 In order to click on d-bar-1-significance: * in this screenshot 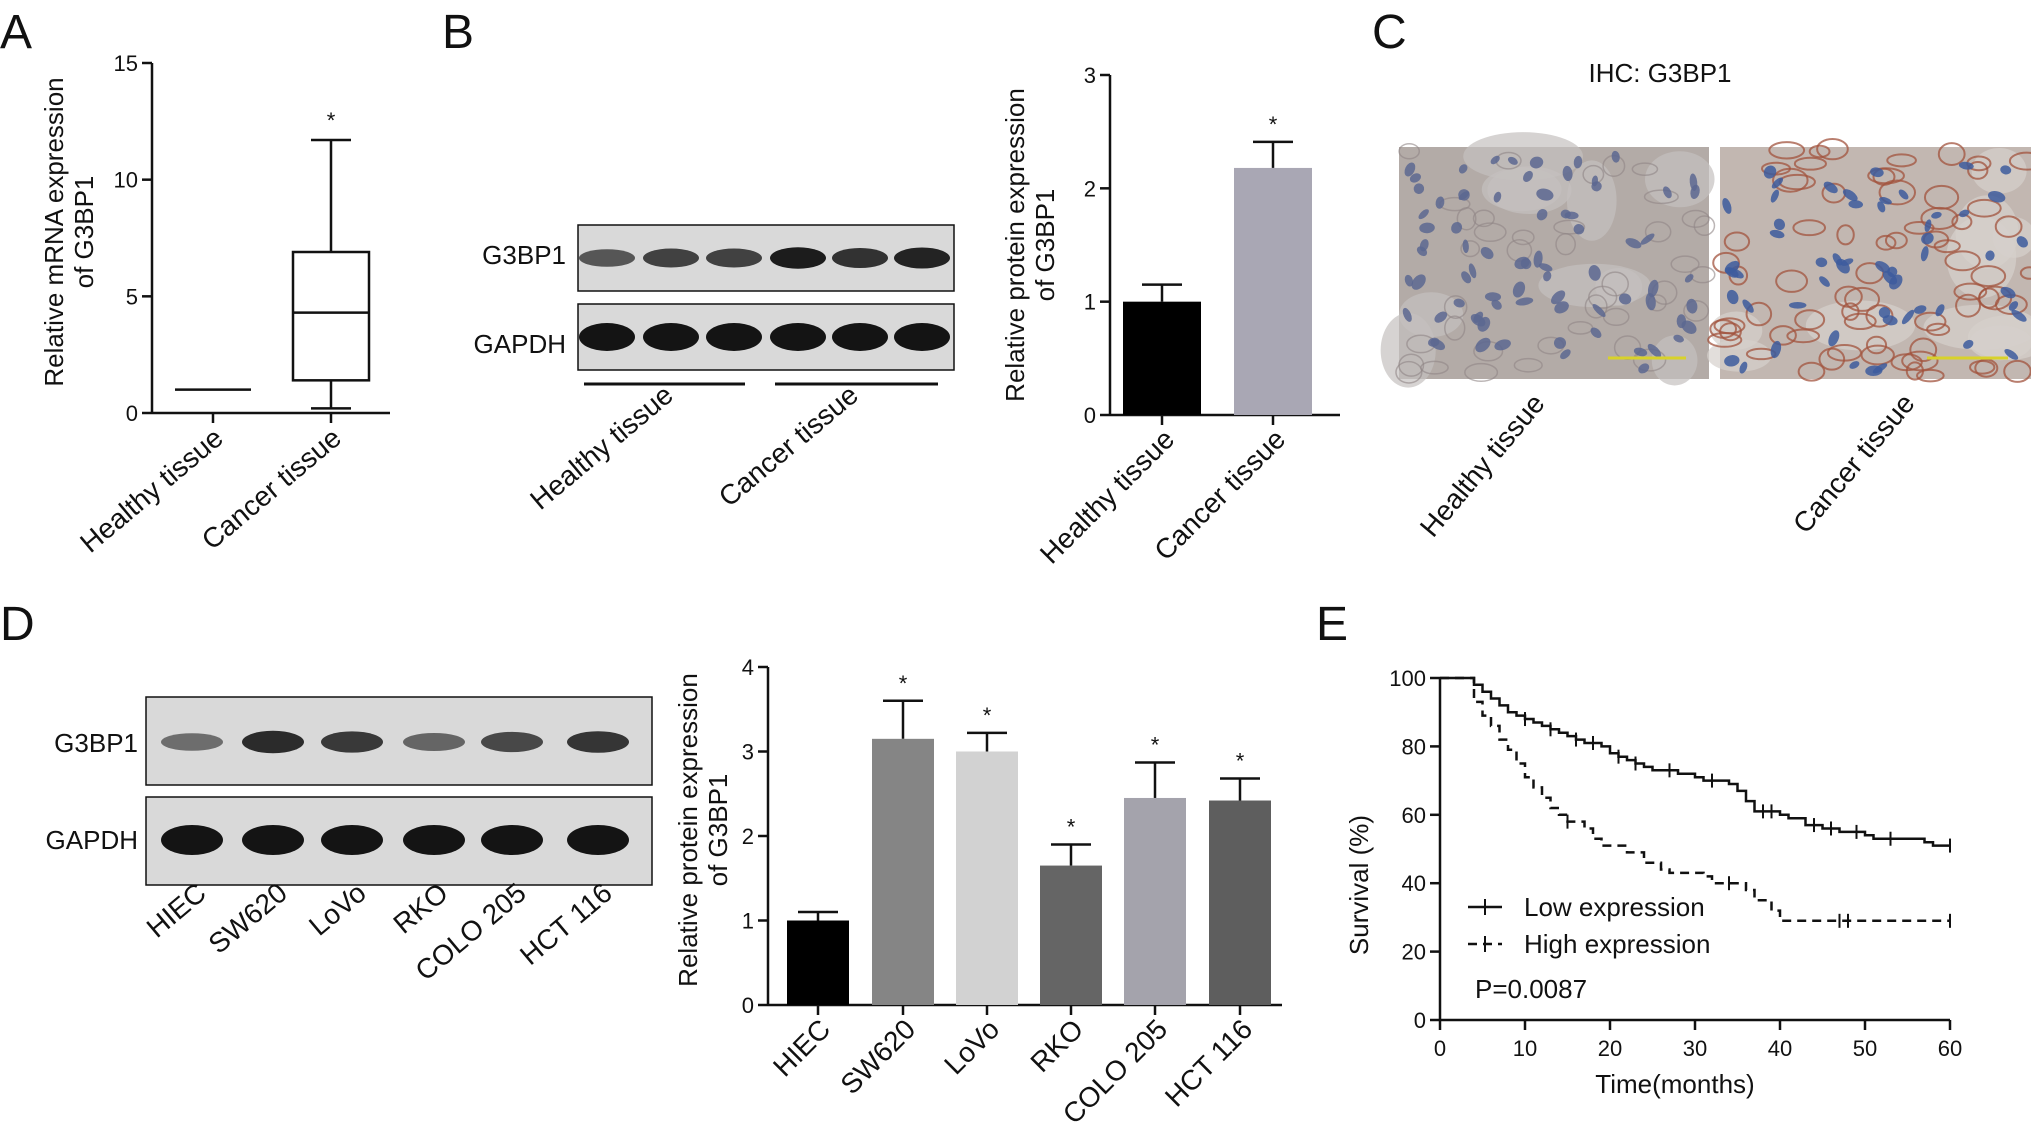, I will do `click(903, 683)`.